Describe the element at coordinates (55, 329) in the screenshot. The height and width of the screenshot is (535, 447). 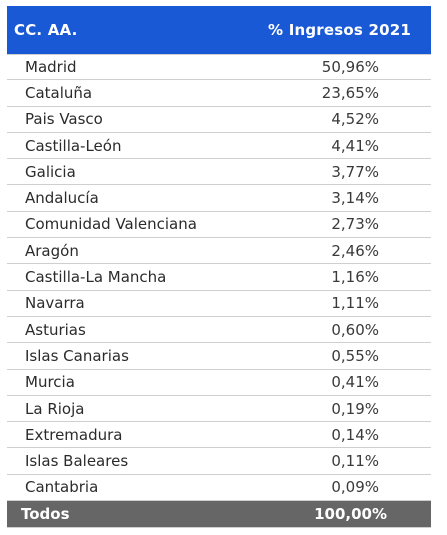
I see `region-name: Asturias` at that location.